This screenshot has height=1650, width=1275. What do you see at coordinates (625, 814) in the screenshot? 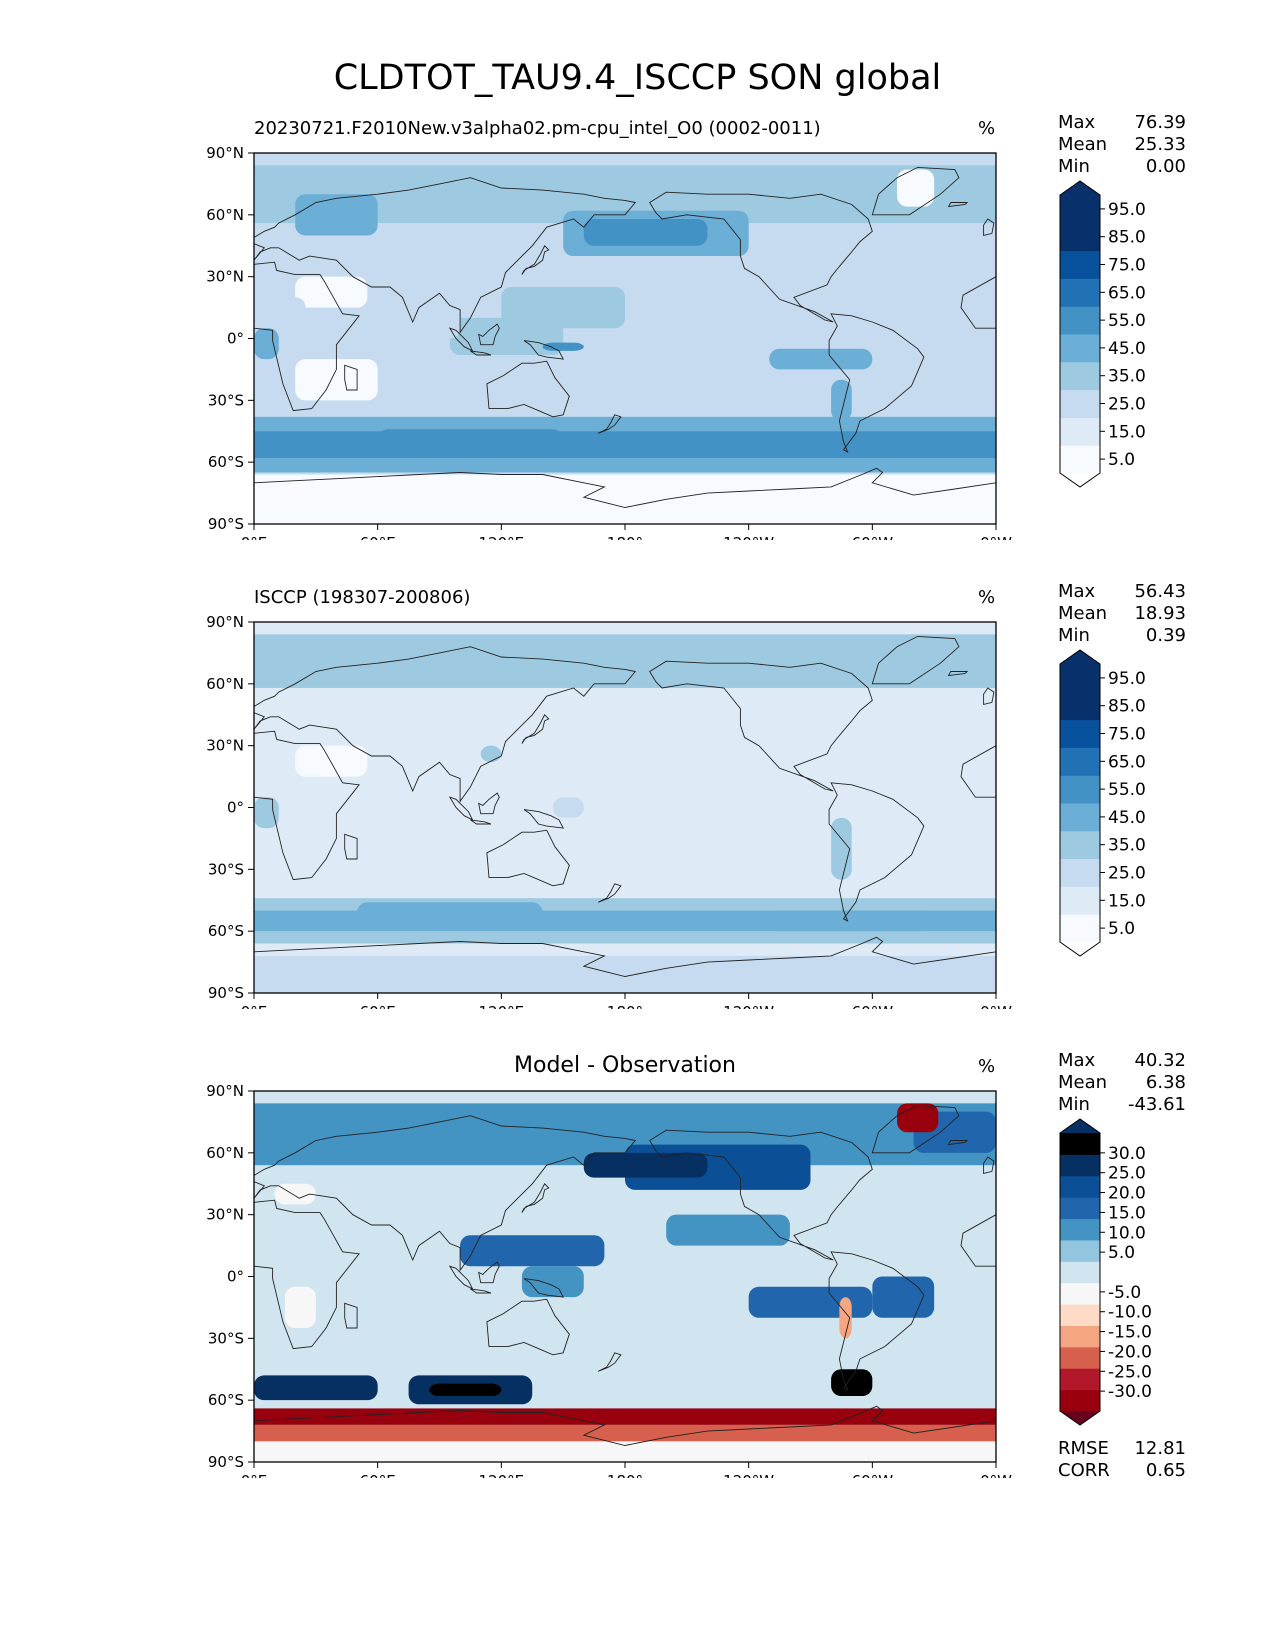
I see `coastlines` at bounding box center [625, 814].